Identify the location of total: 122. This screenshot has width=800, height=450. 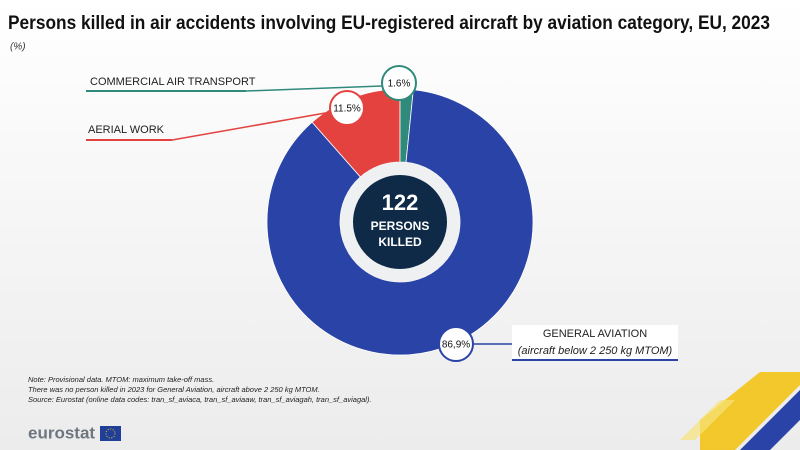
(400, 202).